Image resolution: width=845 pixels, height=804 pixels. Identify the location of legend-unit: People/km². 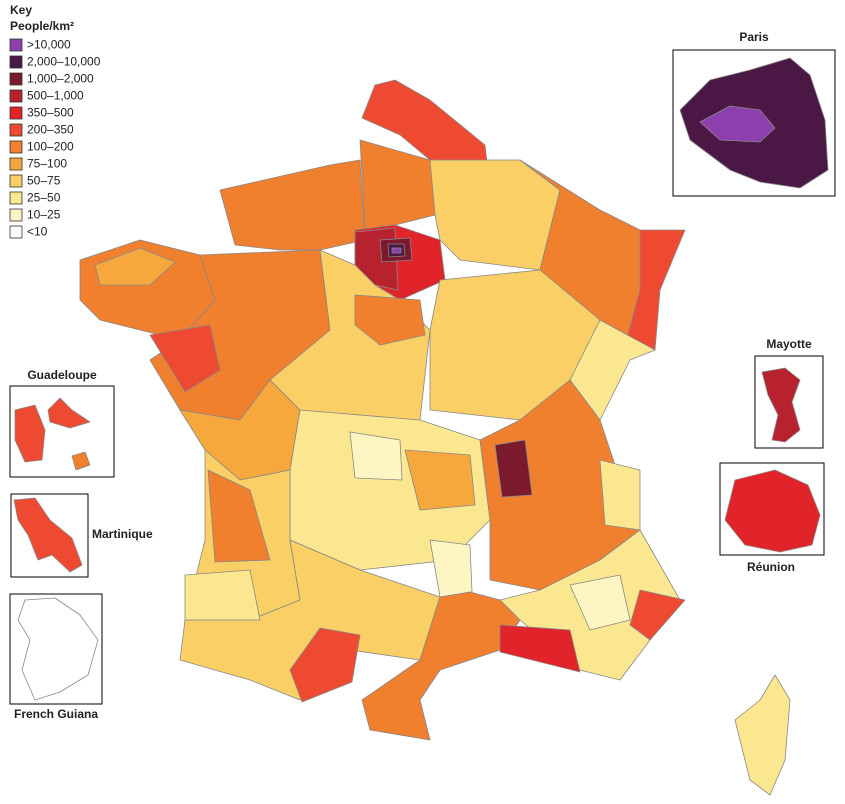
(42, 26).